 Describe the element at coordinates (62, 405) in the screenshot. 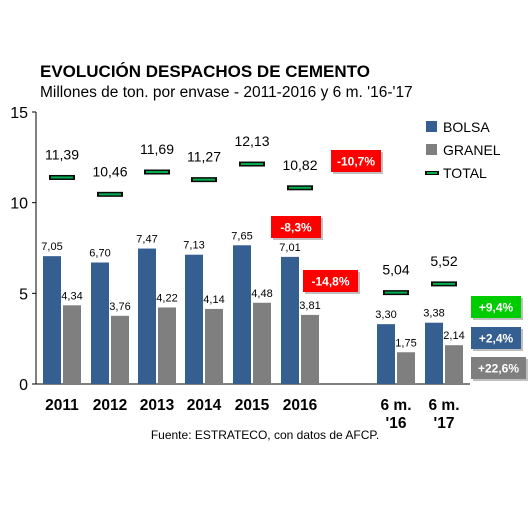

I see `x-tick-label: 2011` at that location.